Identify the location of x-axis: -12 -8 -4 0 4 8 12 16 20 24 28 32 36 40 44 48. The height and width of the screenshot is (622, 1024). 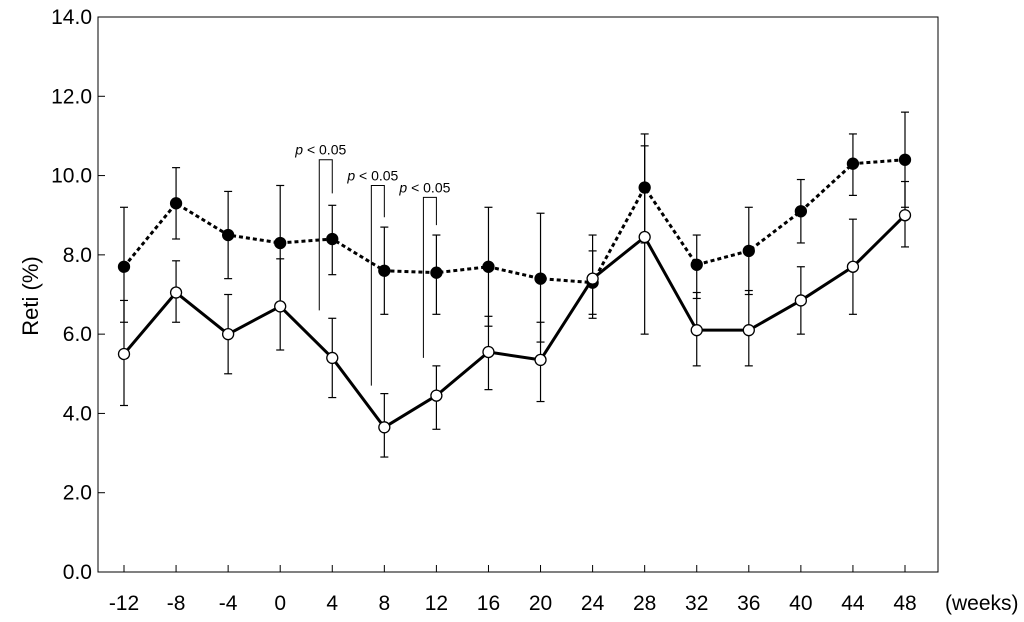
(513, 590).